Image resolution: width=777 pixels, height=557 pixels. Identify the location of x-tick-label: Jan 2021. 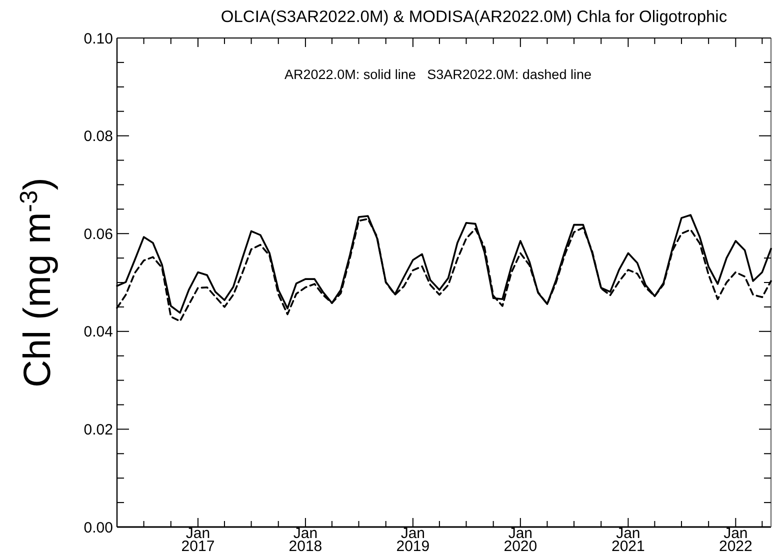
(628, 540).